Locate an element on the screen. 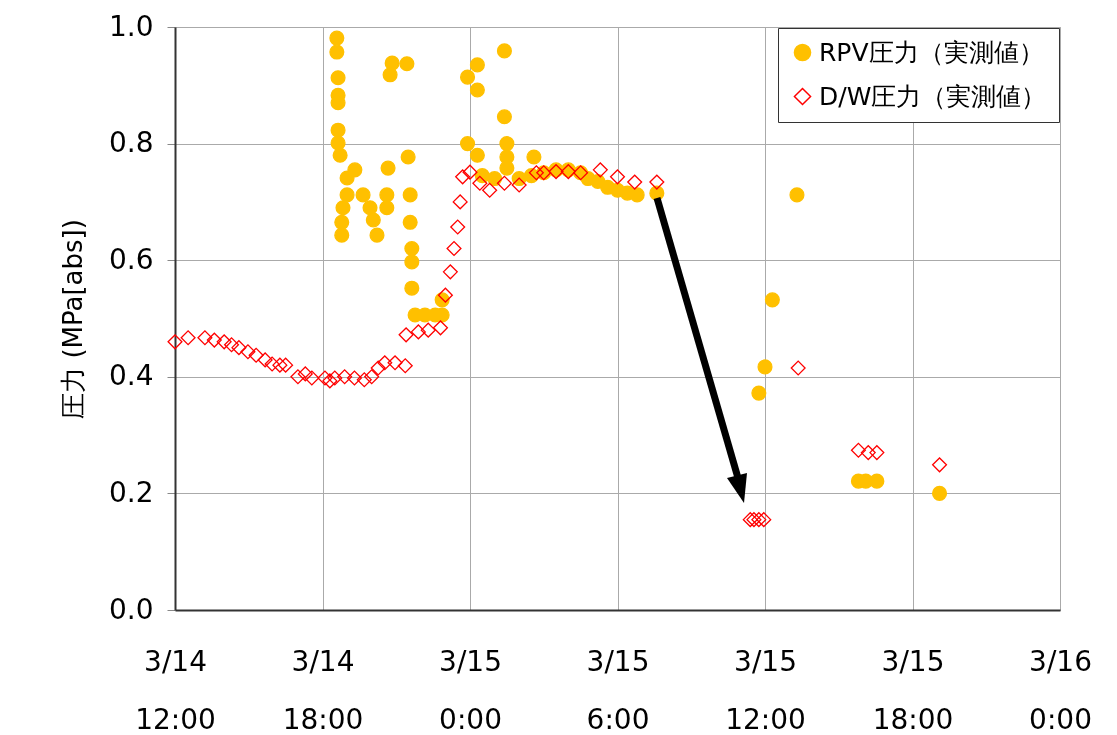 This screenshot has width=1117, height=735. x-tick-label: 3/15 6:00 is located at coordinates (618, 689).